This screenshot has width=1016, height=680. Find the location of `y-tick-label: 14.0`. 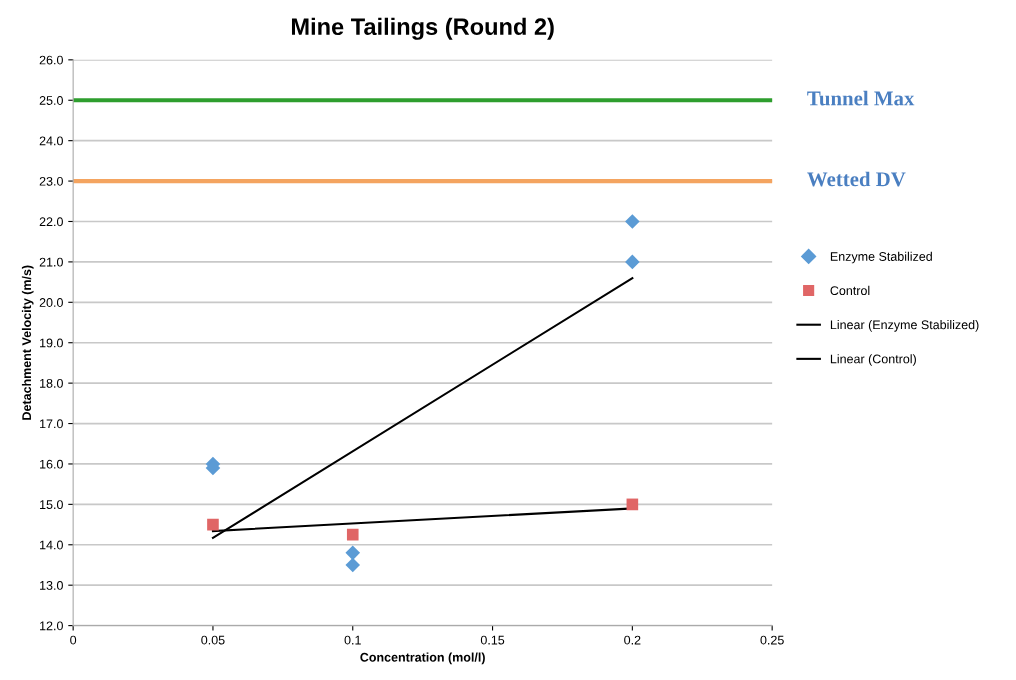

y-tick-label: 14.0 is located at coordinates (51, 545).